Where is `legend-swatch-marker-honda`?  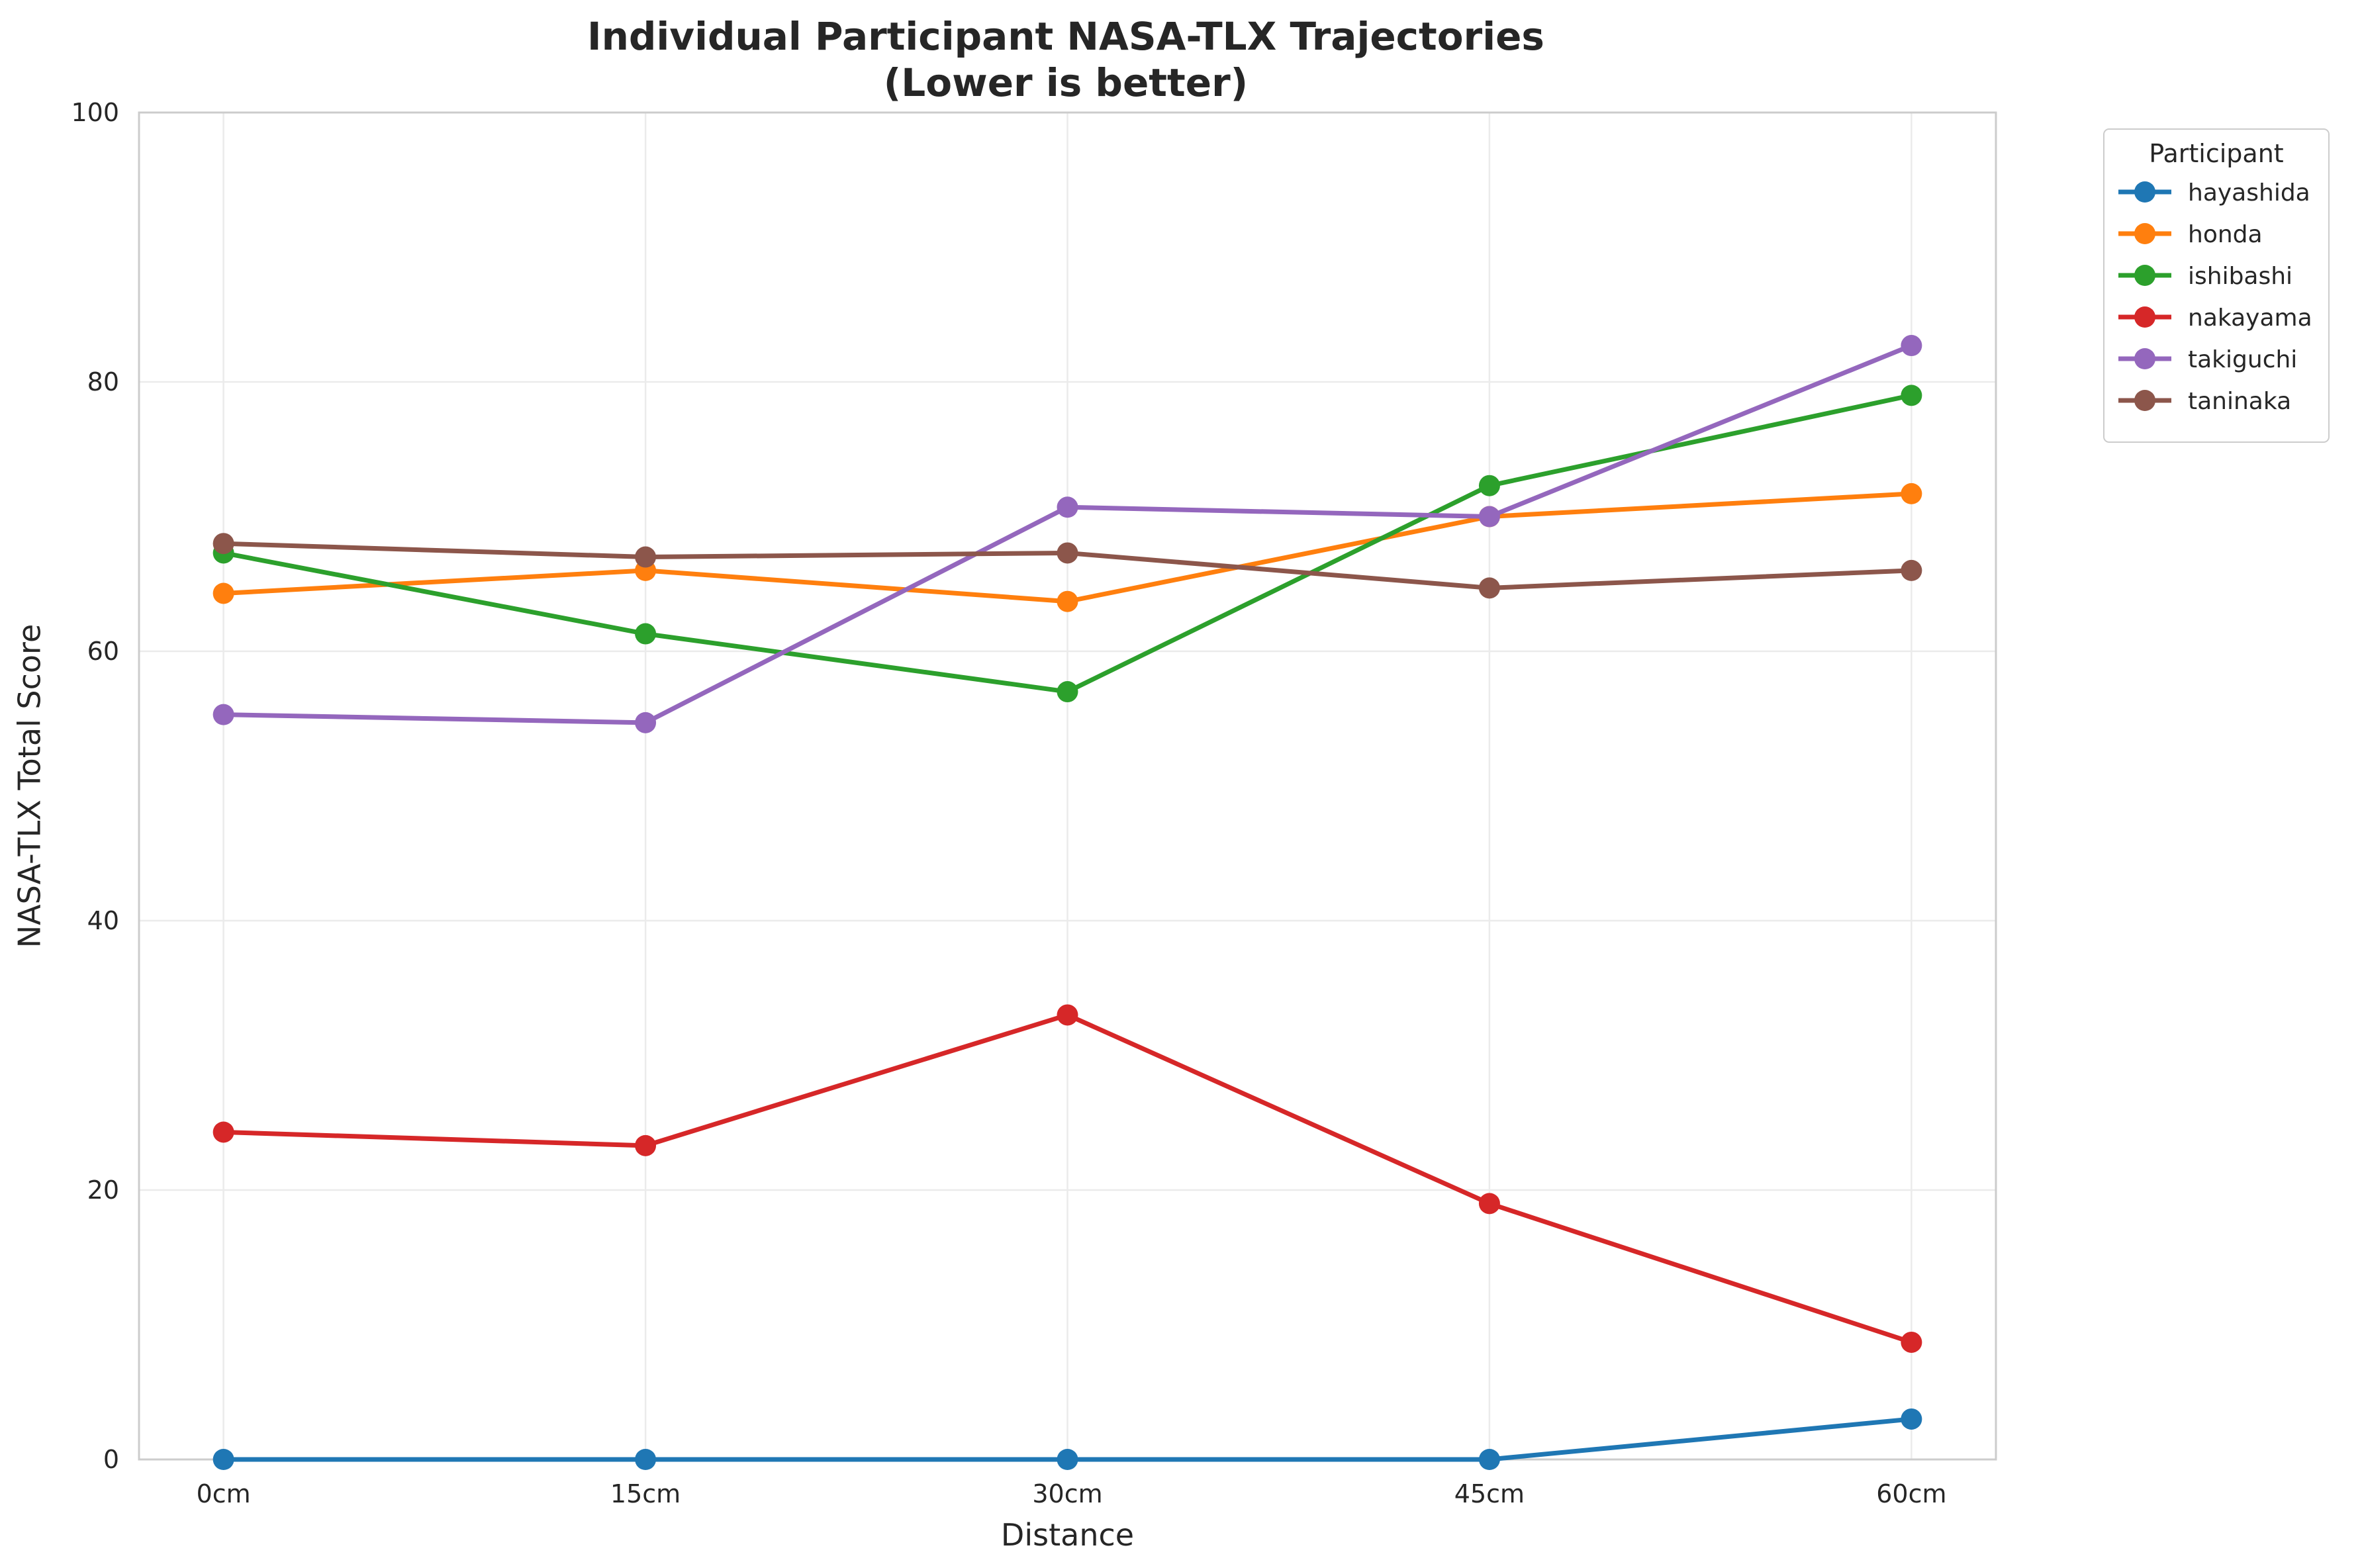
legend-swatch-marker-honda is located at coordinates (2145, 233).